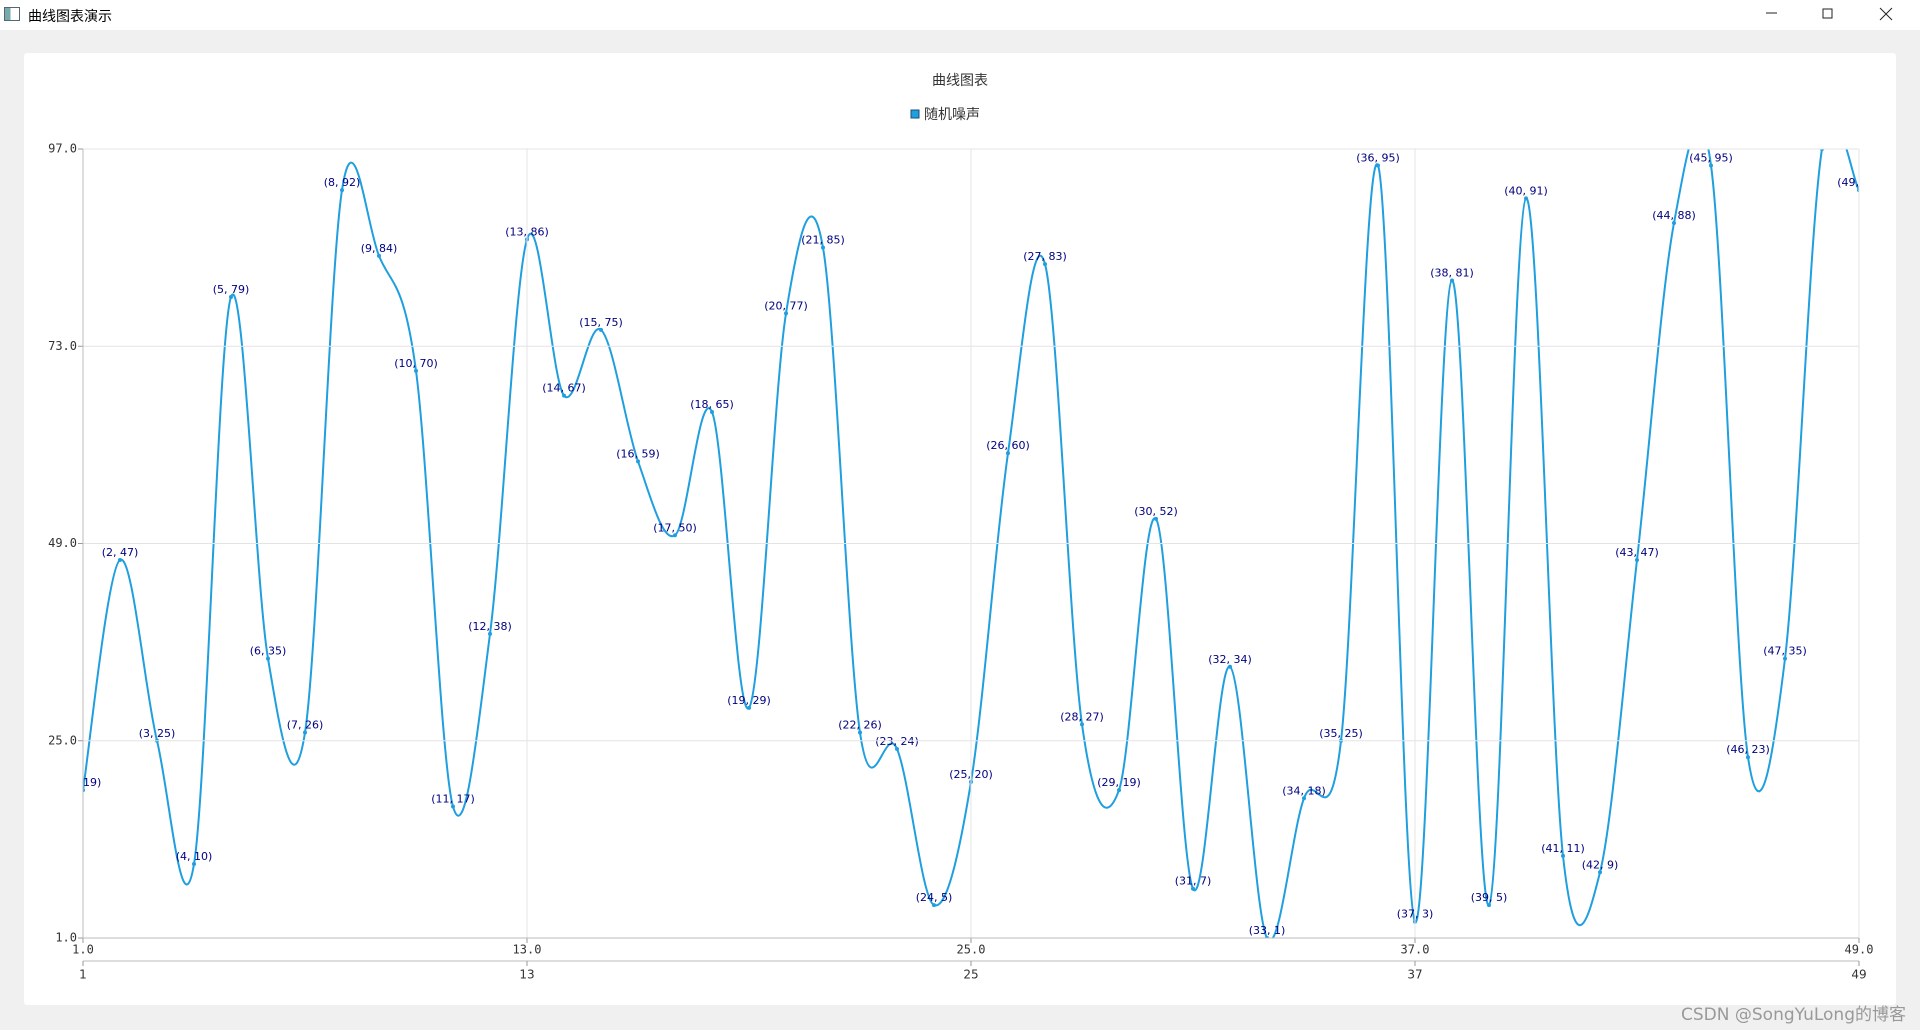 This screenshot has height=1030, width=1920. Describe the element at coordinates (1414, 975) in the screenshot. I see `x2-tick-label: 37` at that location.